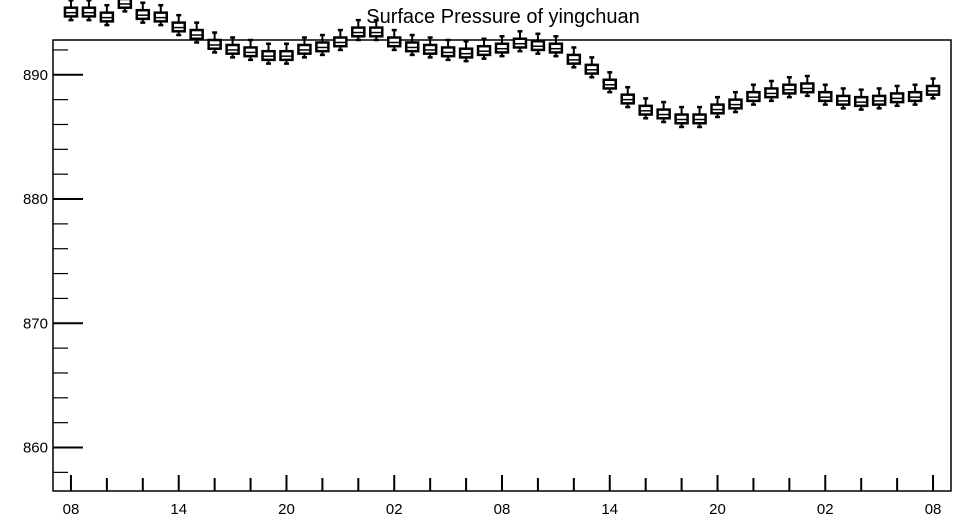 This screenshot has height=520, width=958. What do you see at coordinates (35, 448) in the screenshot?
I see `y-tick-label: 860` at bounding box center [35, 448].